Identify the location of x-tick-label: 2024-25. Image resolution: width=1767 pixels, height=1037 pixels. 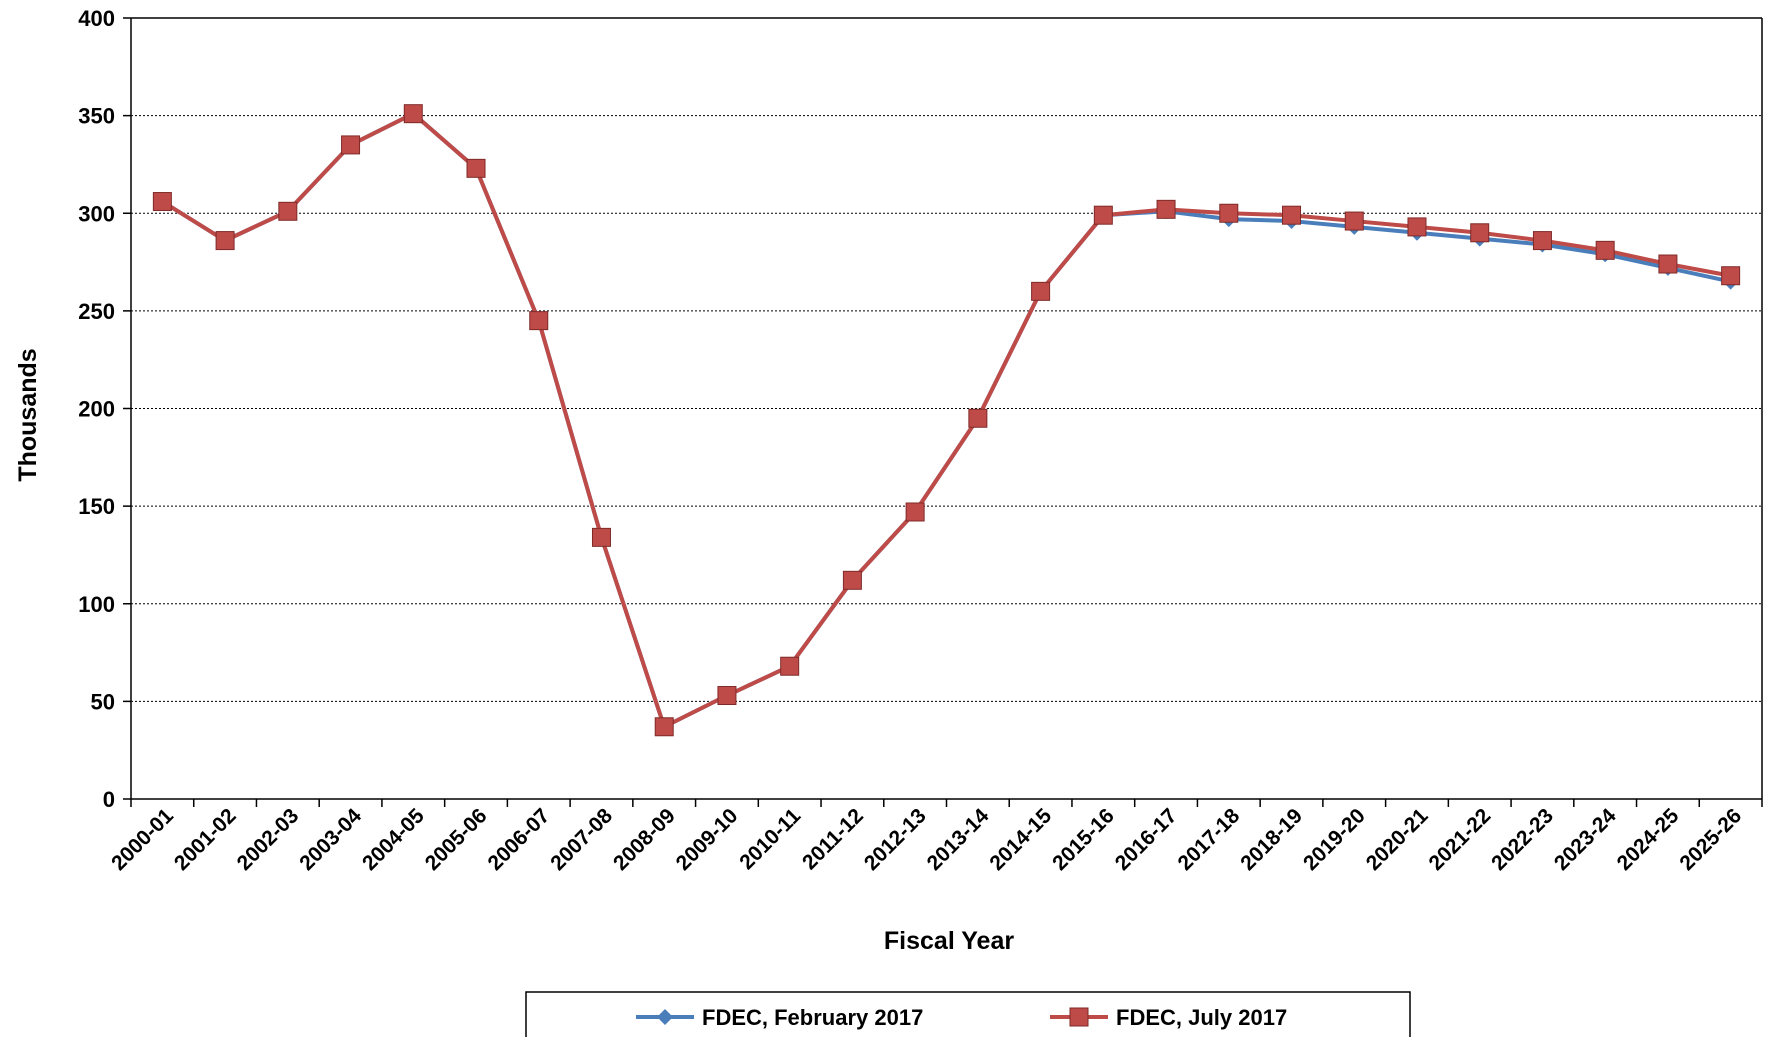
(1648, 839).